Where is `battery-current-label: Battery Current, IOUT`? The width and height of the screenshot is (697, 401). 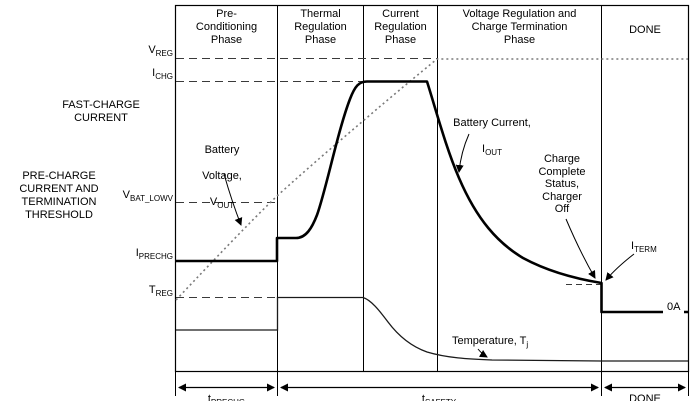
battery-current-label: Battery Current, IOUT is located at coordinates (492, 131).